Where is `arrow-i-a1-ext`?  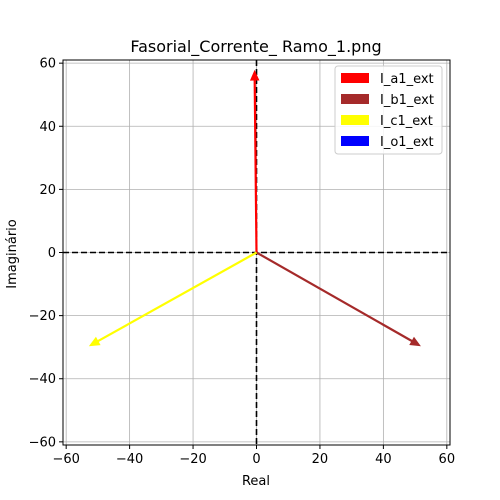 arrow-i-a1-ext is located at coordinates (255, 166).